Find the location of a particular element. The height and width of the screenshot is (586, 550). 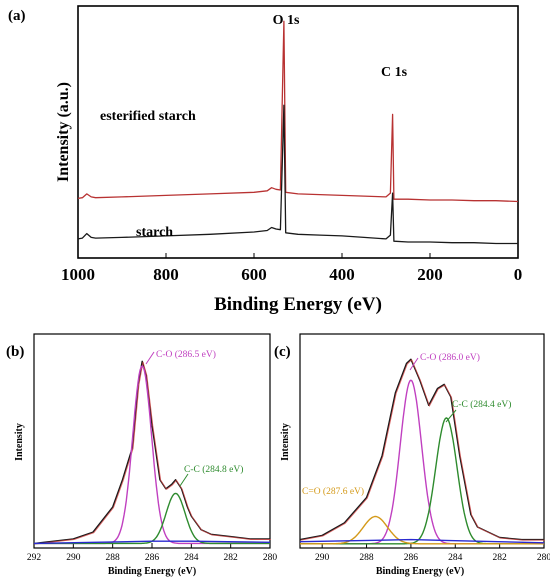

panel-b-label: (b) is located at coordinates (15, 352).